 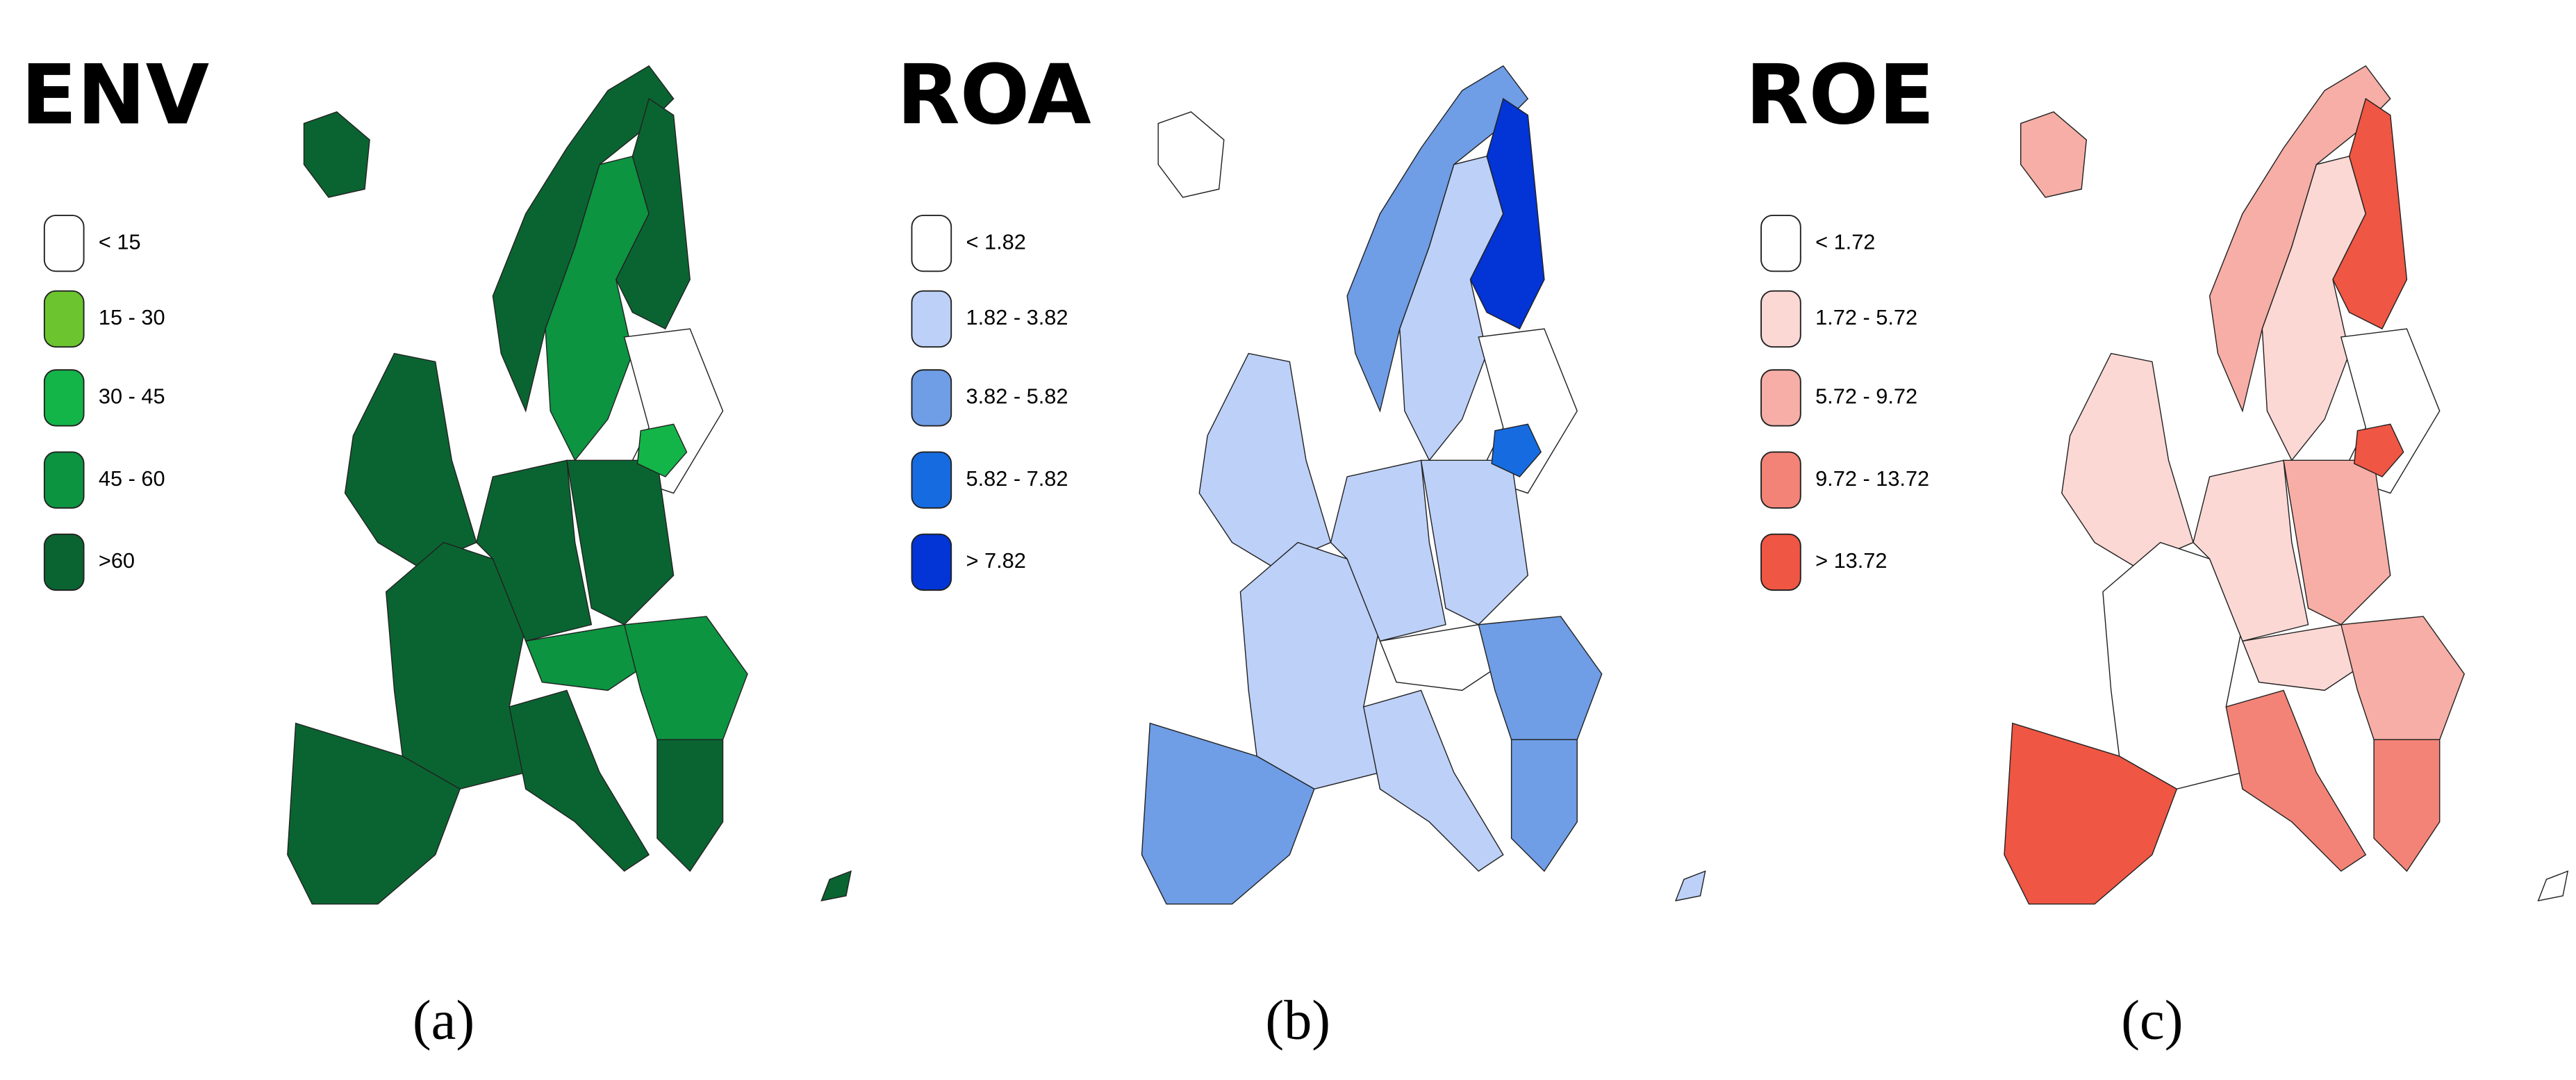 What do you see at coordinates (1866, 396) in the screenshot?
I see `legend-label: 5.72 - 9.72` at bounding box center [1866, 396].